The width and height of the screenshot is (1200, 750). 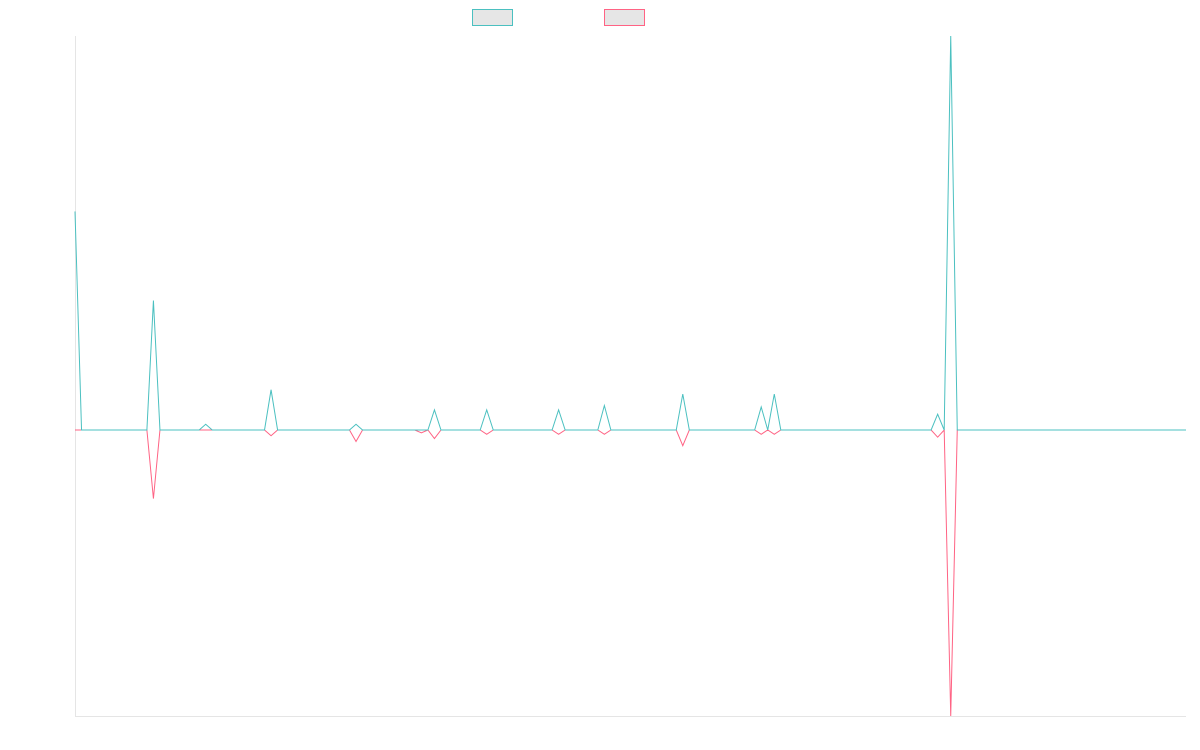 I want to click on legend, so click(x=558, y=17).